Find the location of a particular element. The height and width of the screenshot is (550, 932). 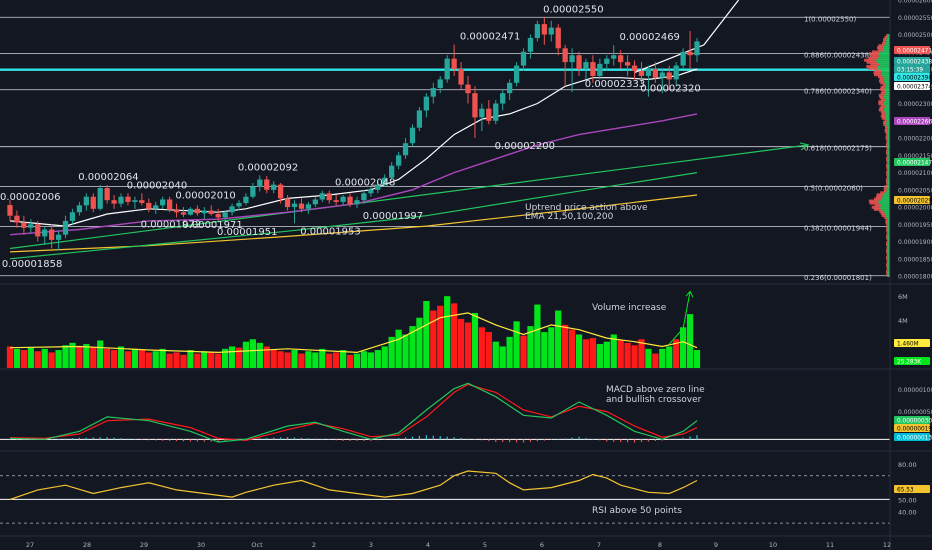

price-axis-tick: 0.00001800 is located at coordinates (915, 277).